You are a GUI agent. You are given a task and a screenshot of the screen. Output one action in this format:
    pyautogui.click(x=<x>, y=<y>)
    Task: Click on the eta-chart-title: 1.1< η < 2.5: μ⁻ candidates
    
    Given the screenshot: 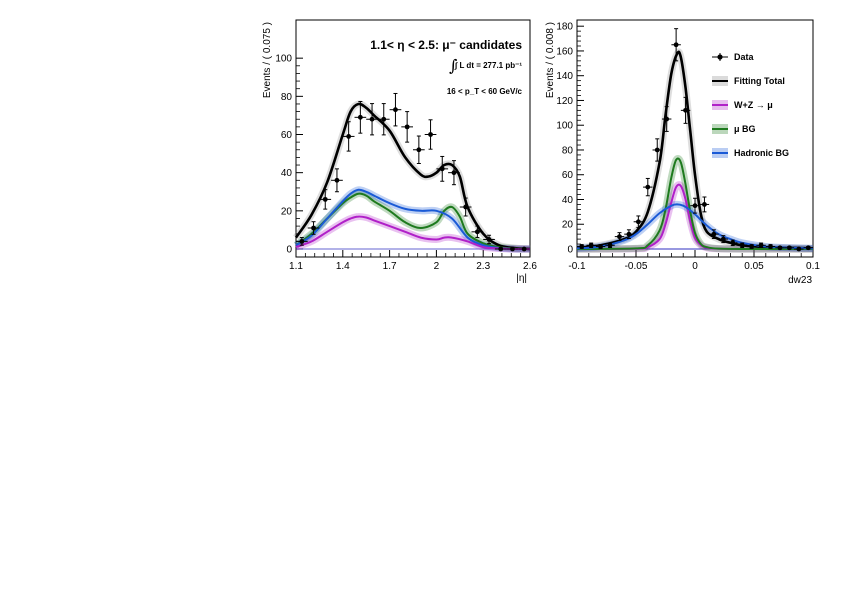 What is the action you would take?
    pyautogui.click(x=446, y=45)
    